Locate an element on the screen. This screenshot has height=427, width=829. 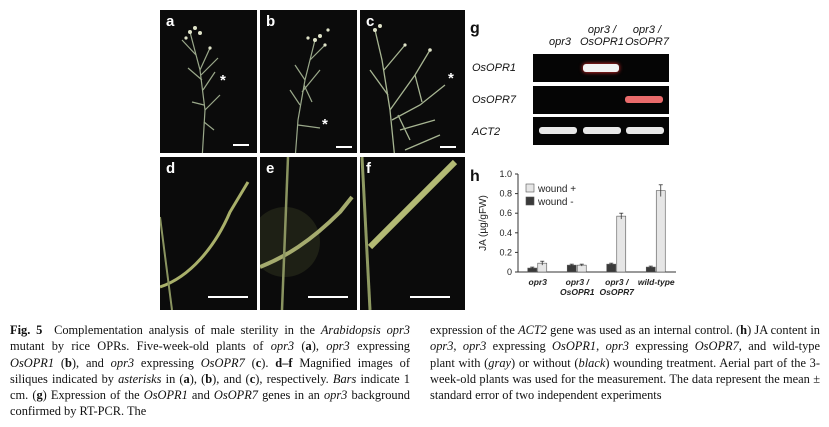
scale-bar-d is located at coordinates (228, 297).